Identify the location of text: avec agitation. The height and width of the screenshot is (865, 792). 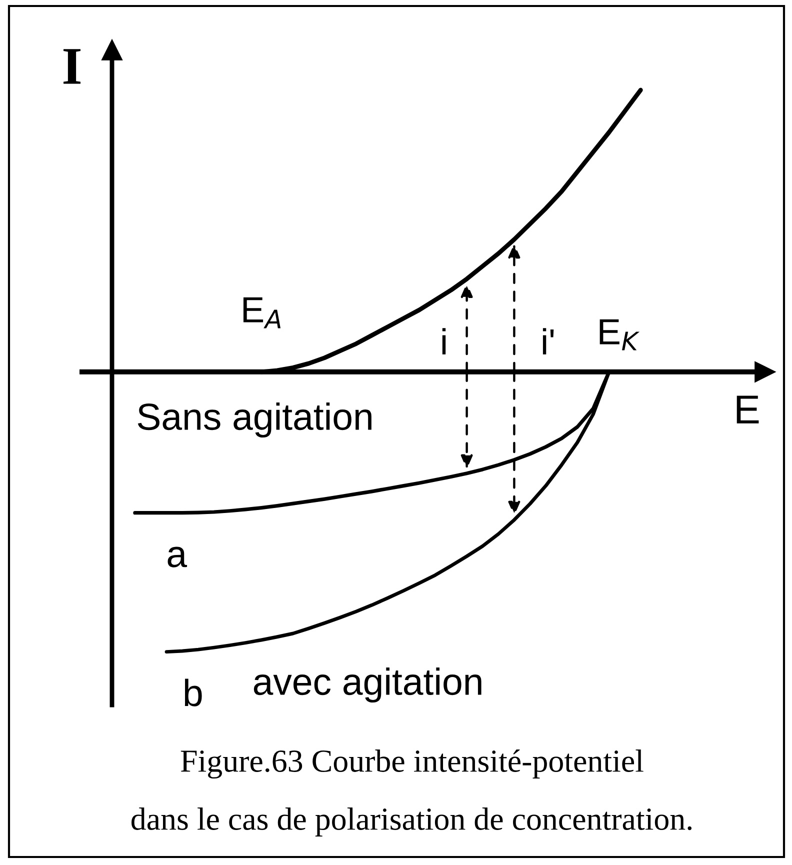
(368, 685).